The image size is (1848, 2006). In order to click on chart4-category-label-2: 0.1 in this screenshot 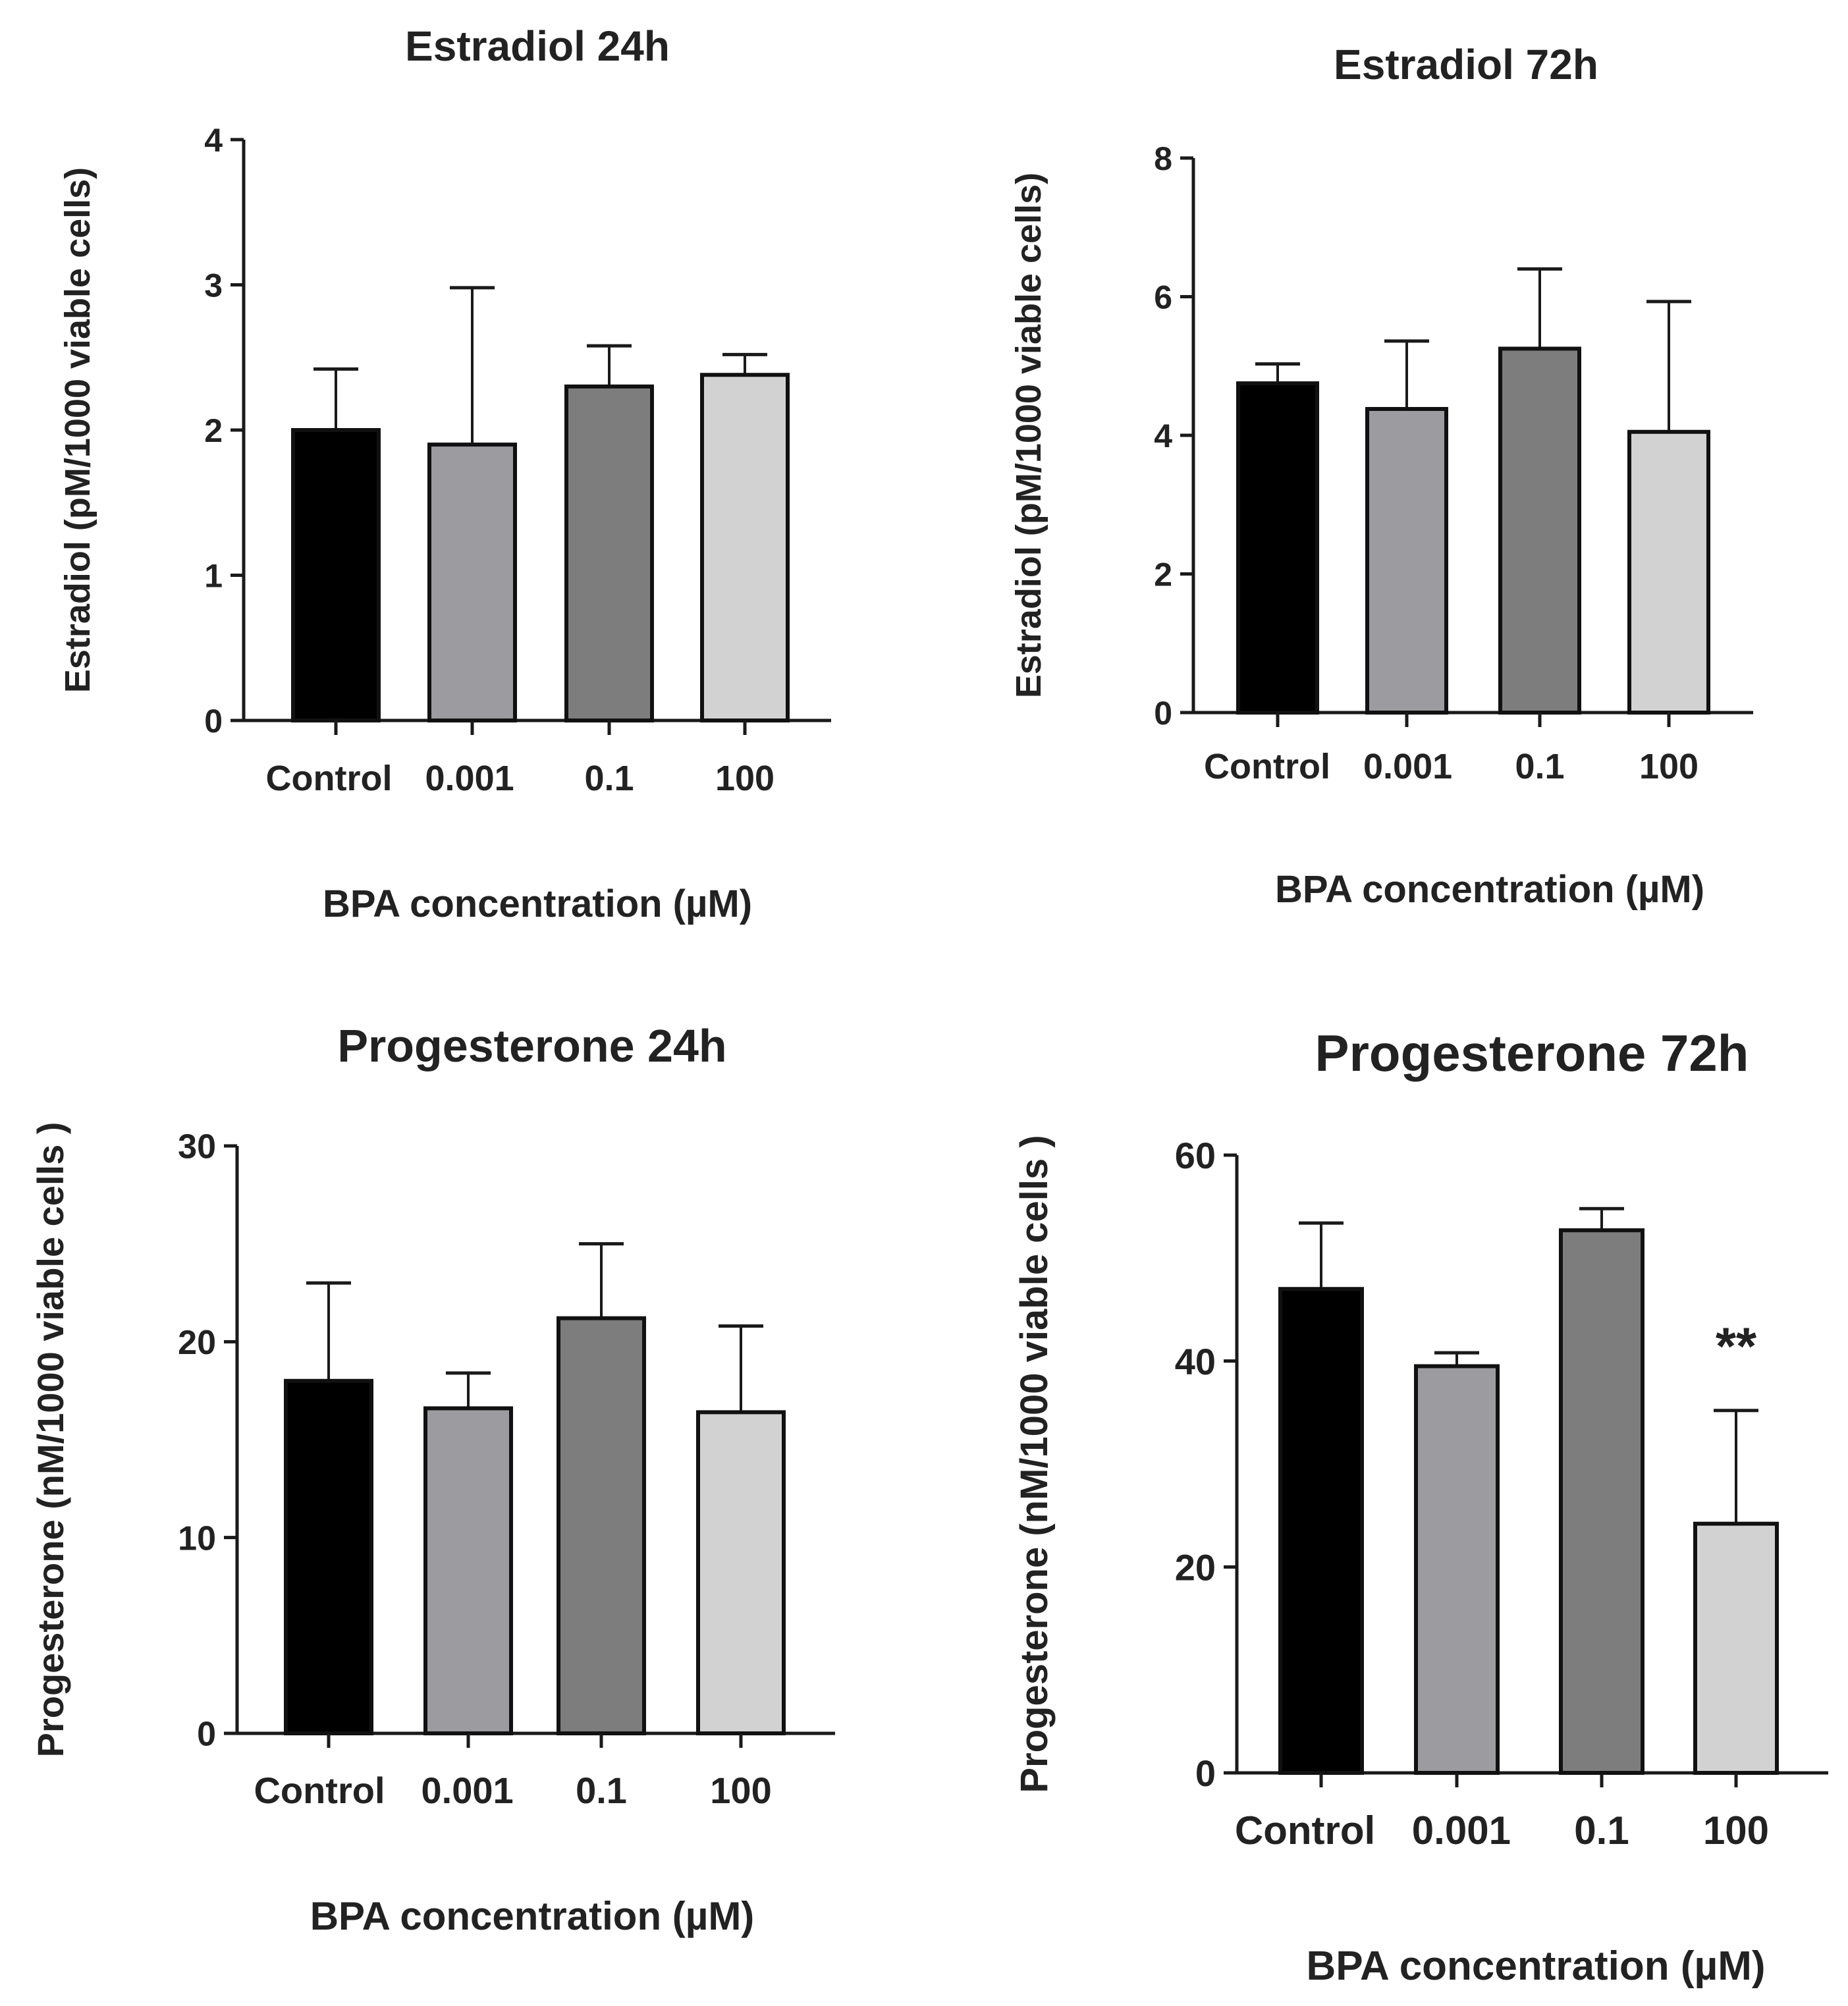, I will do `click(1601, 1831)`.